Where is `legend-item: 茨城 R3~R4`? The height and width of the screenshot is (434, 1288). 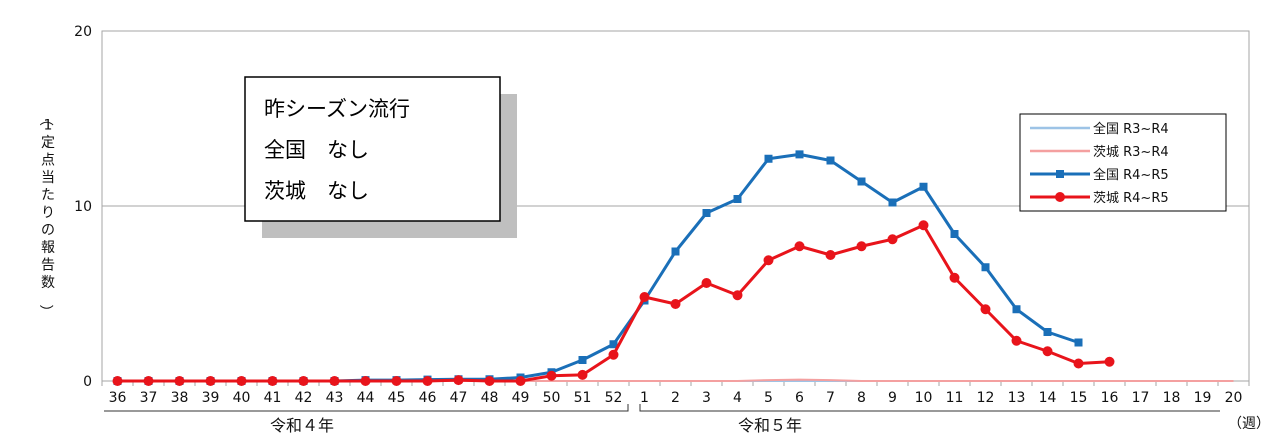 legend-item: 茨城 R3~R4 is located at coordinates (1099, 152).